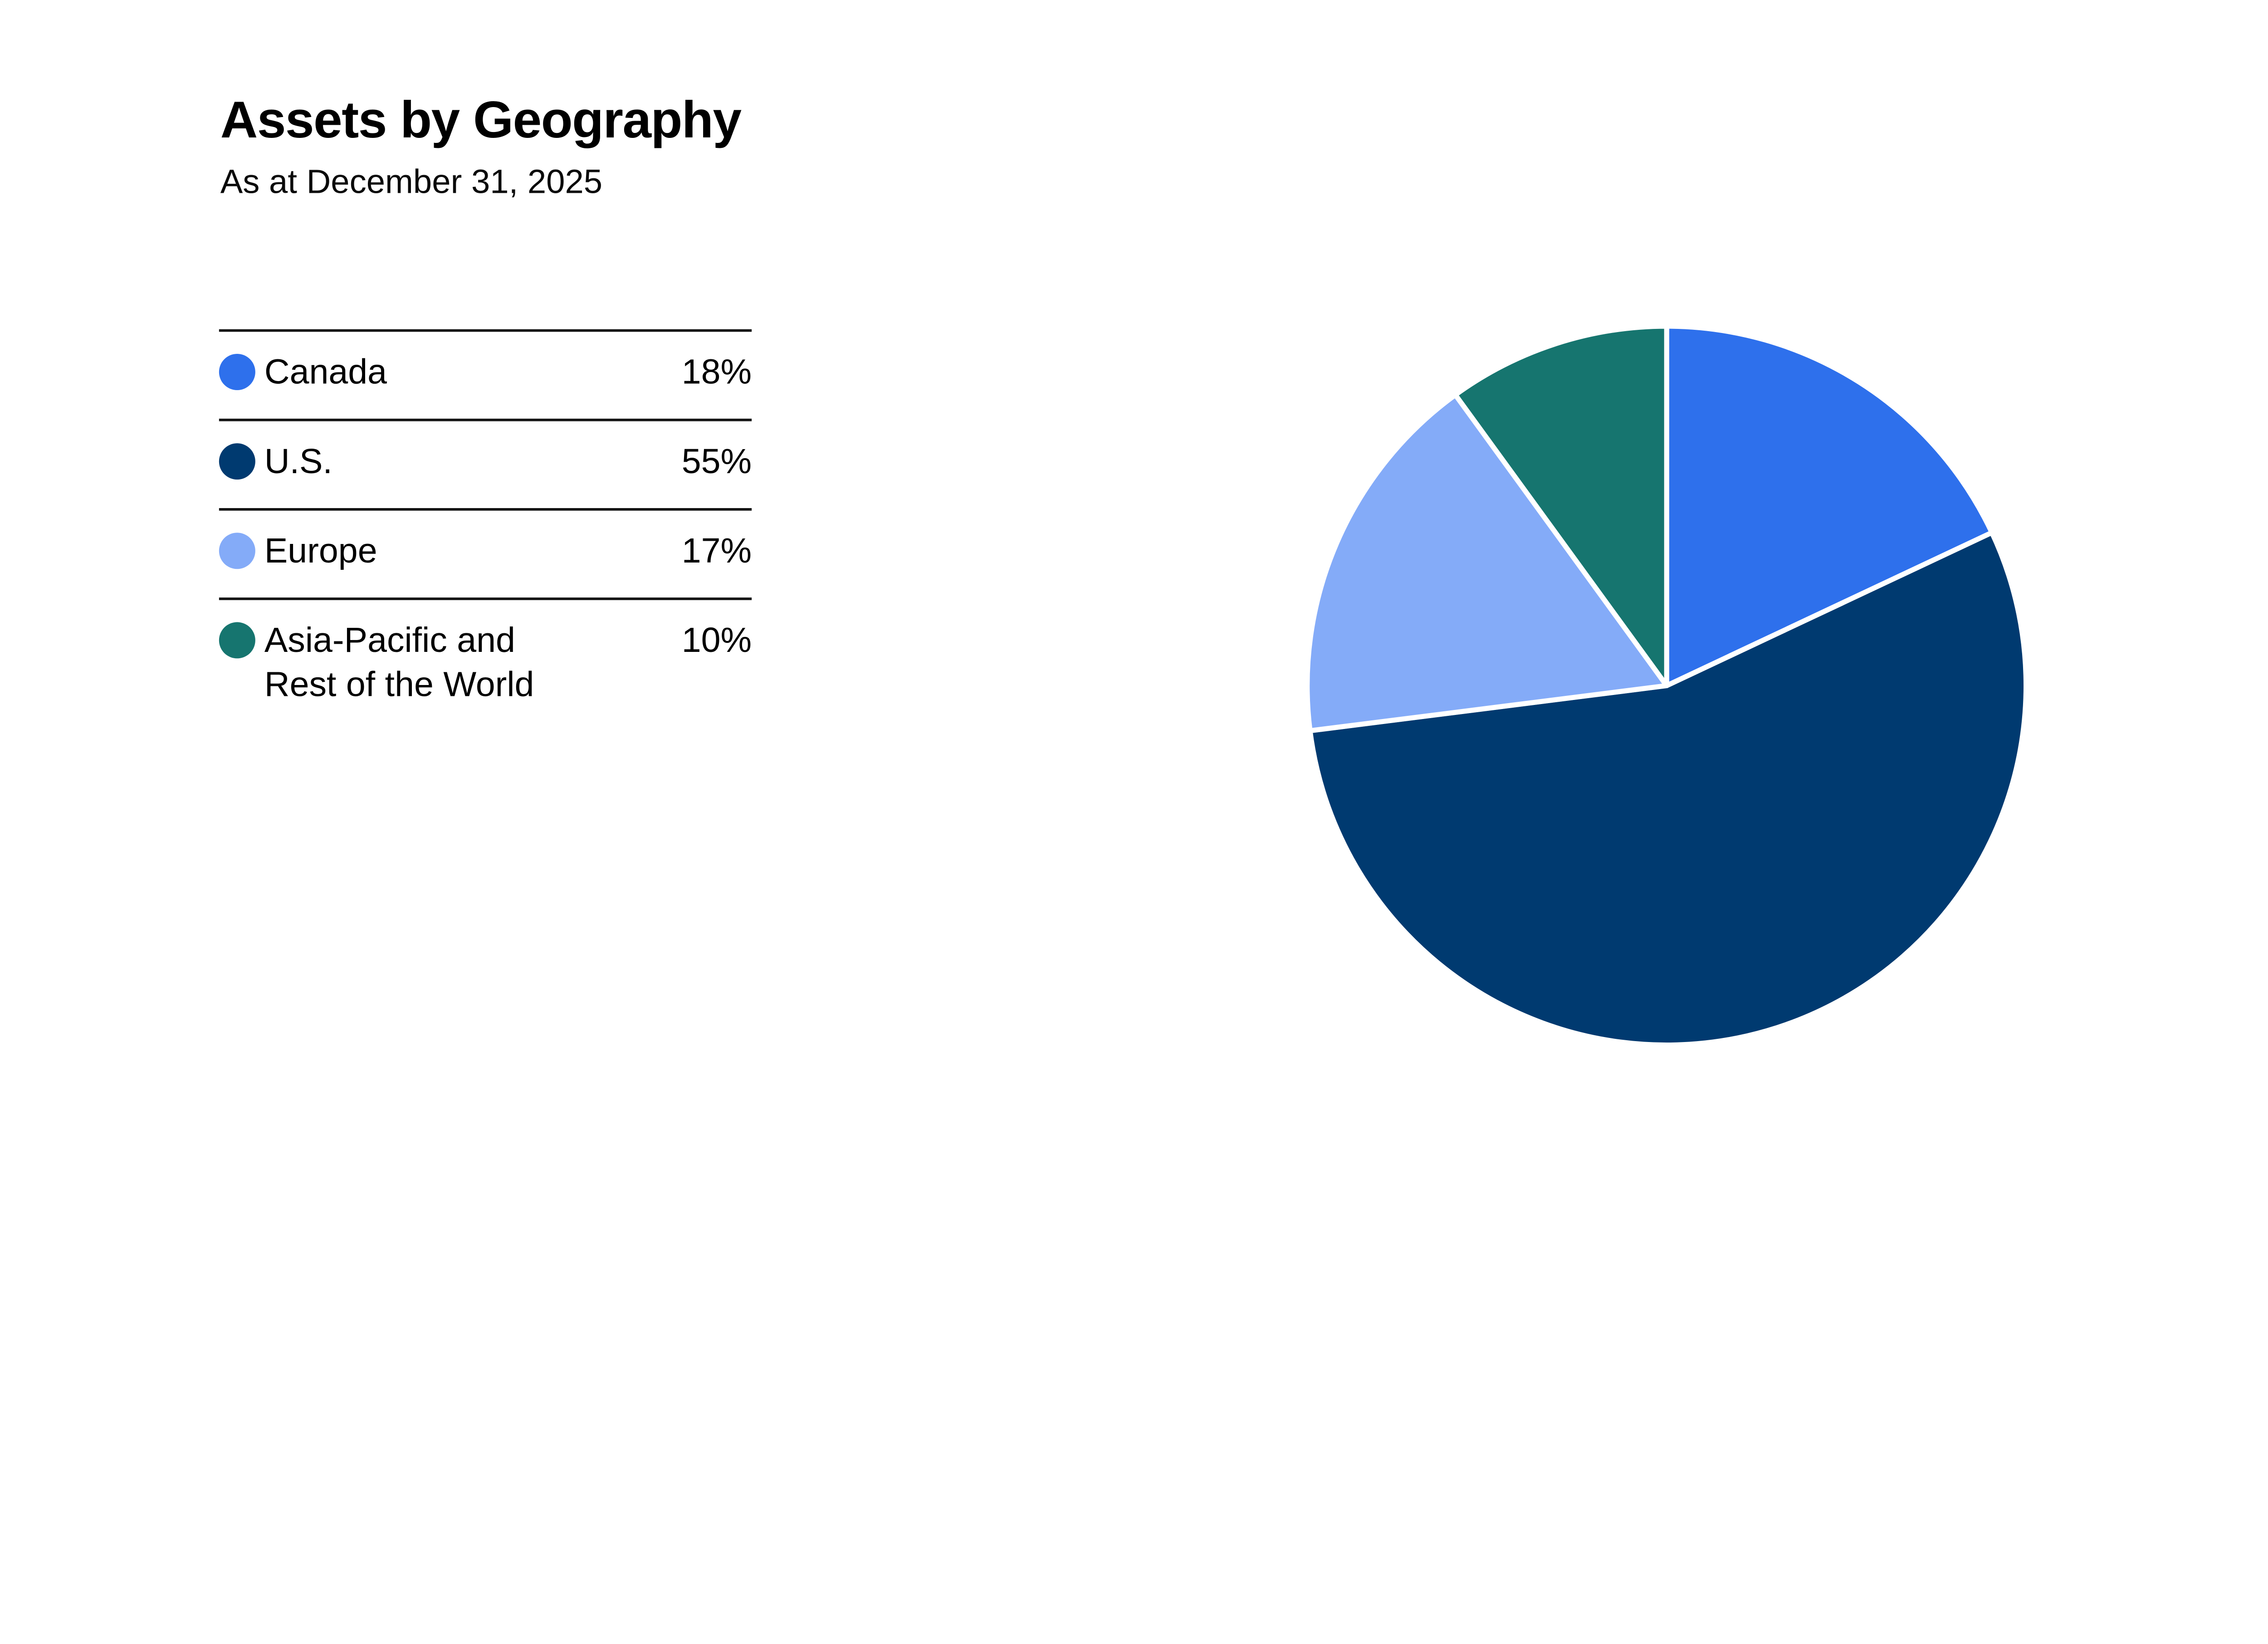 The image size is (2268, 1644). I want to click on legend-label: Europe, so click(320, 551).